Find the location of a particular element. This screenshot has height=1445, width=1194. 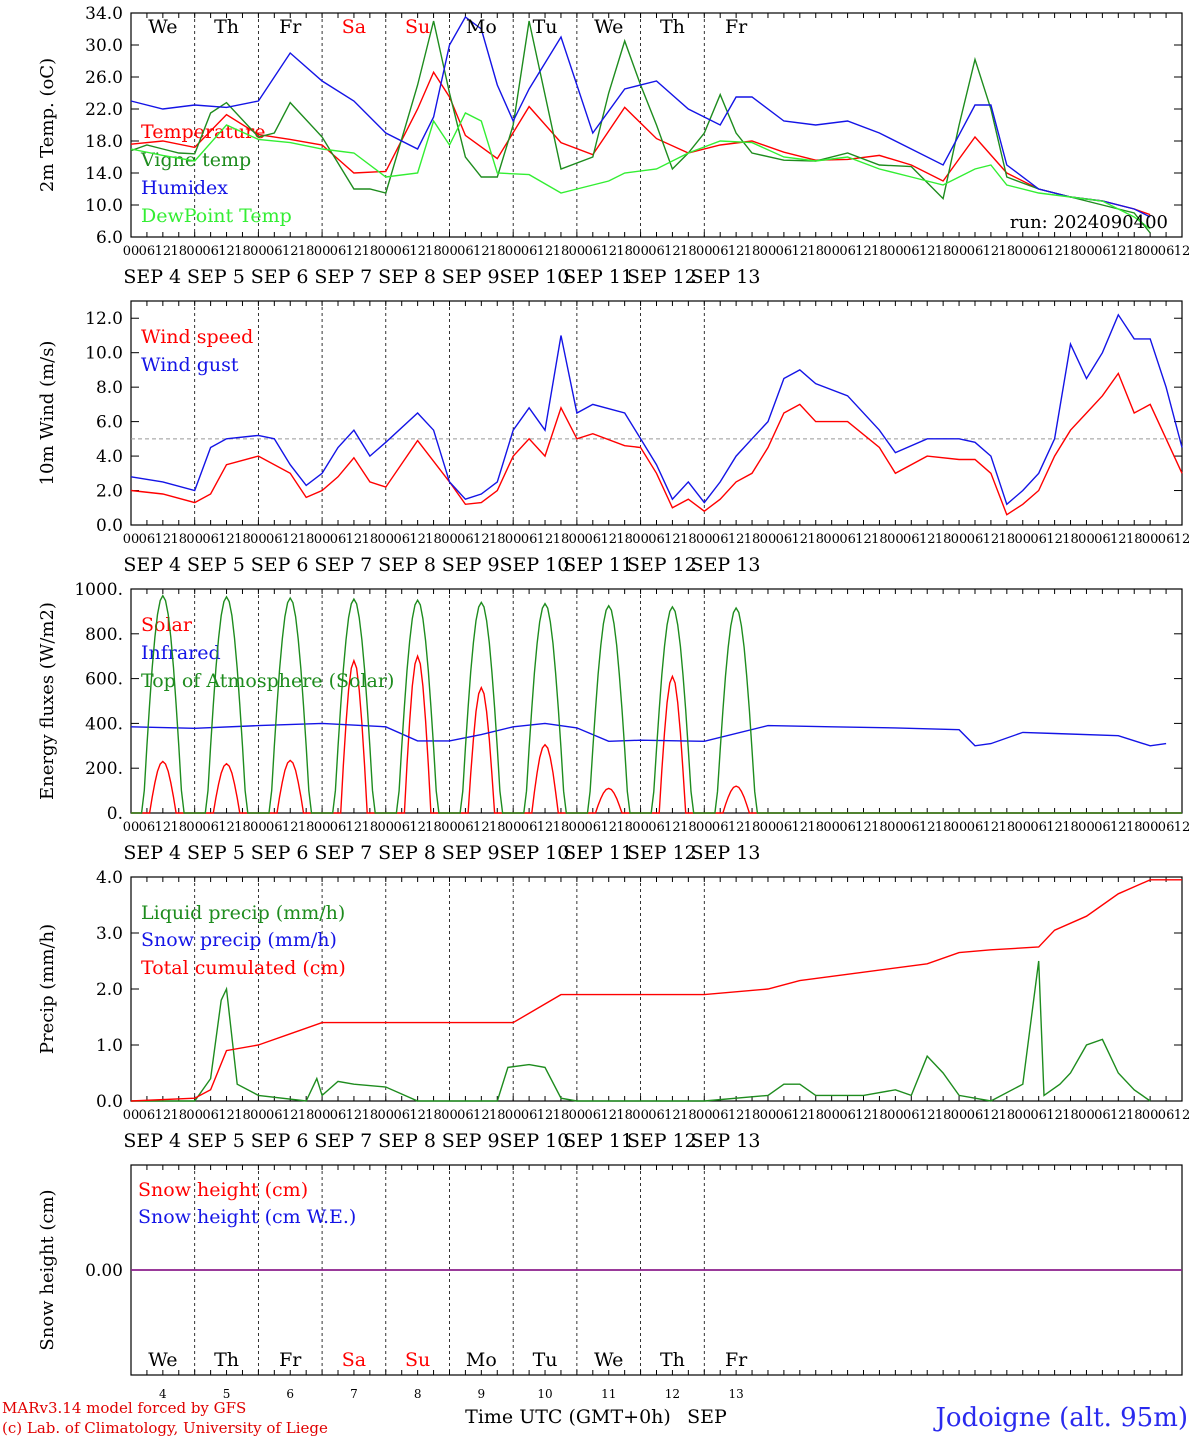

day-number-label: 7 is located at coordinates (354, 1394).